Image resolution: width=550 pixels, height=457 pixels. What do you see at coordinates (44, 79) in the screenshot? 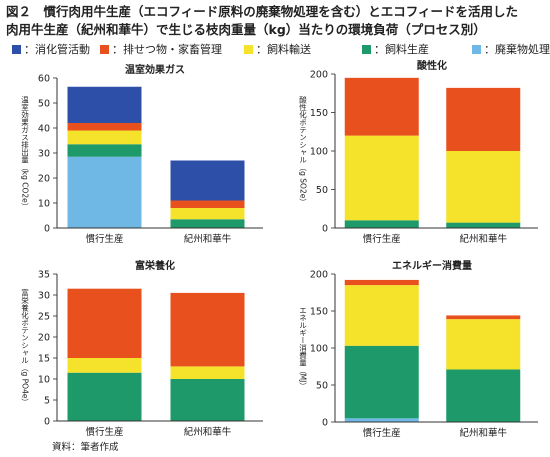
I see `y-tick-label: 60` at bounding box center [44, 79].